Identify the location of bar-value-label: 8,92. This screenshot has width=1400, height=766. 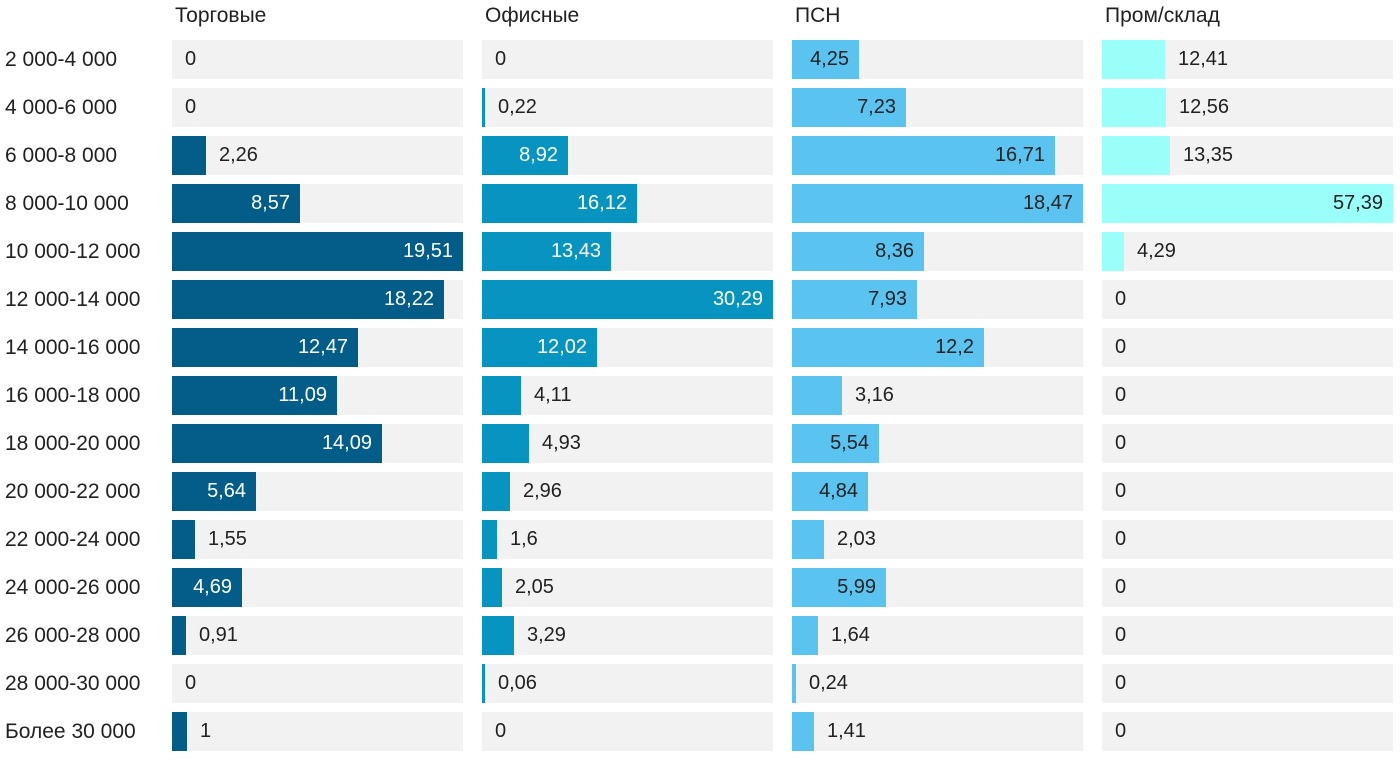
(538, 155).